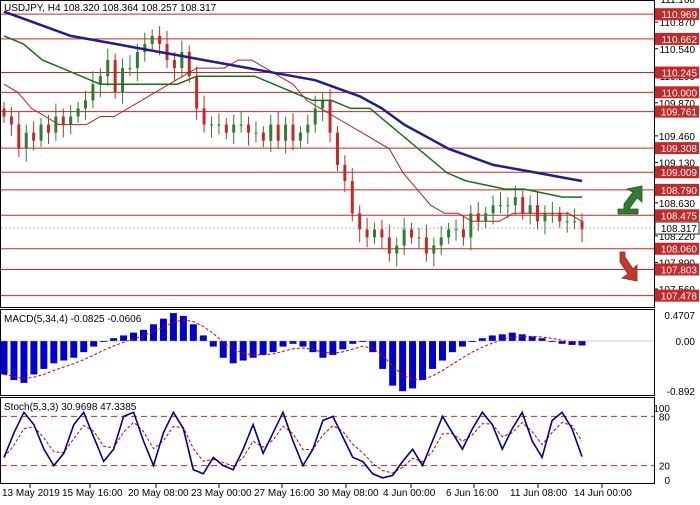  Describe the element at coordinates (472, 493) in the screenshot. I see `time-tick-label: 6 Jun 16:00` at that location.